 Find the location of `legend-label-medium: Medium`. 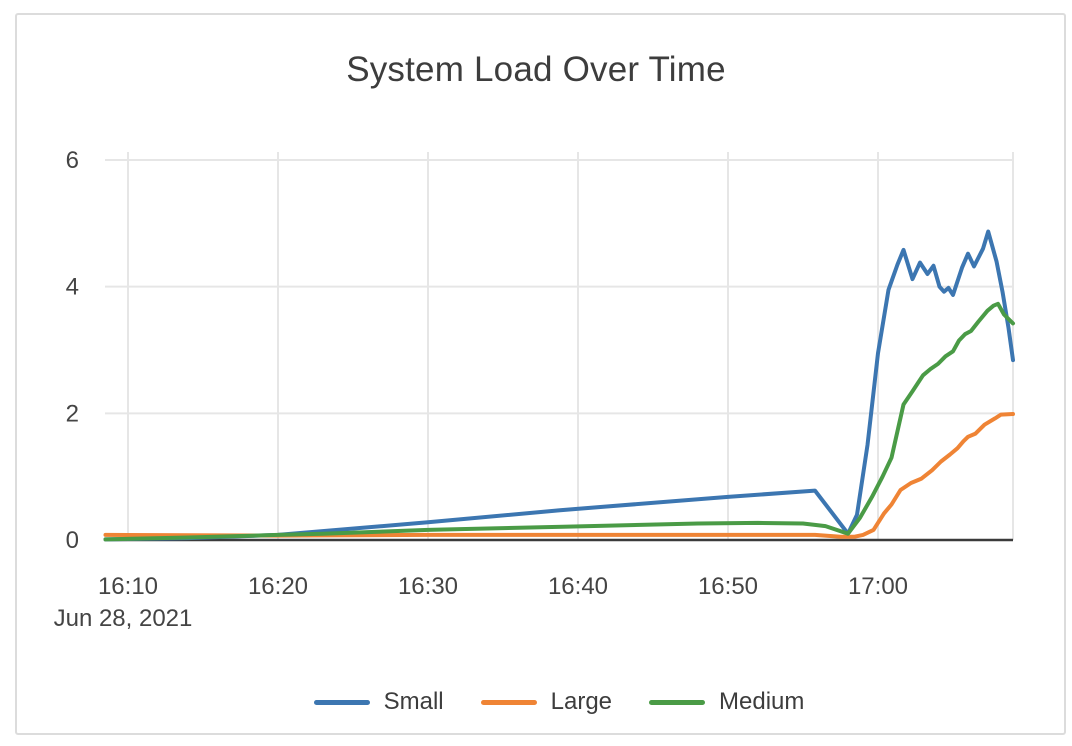

legend-label-medium: Medium is located at coordinates (762, 701).